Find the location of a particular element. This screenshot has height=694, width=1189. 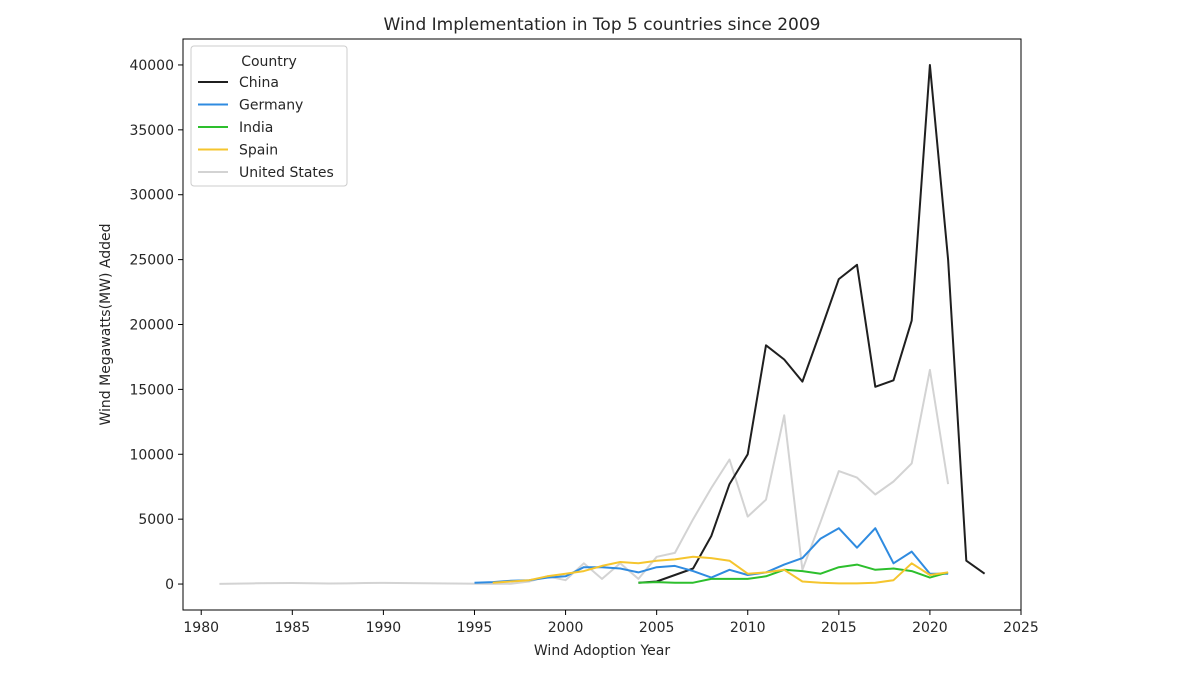

legend-box is located at coordinates (269, 116).